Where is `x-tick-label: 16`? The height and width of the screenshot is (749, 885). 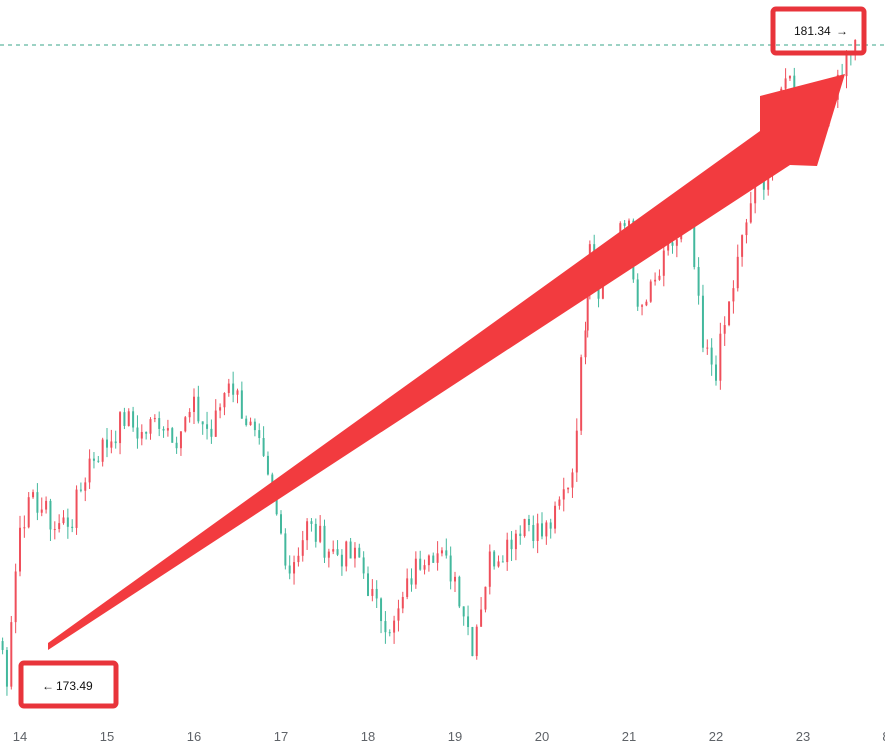
x-tick-label: 16 is located at coordinates (194, 736).